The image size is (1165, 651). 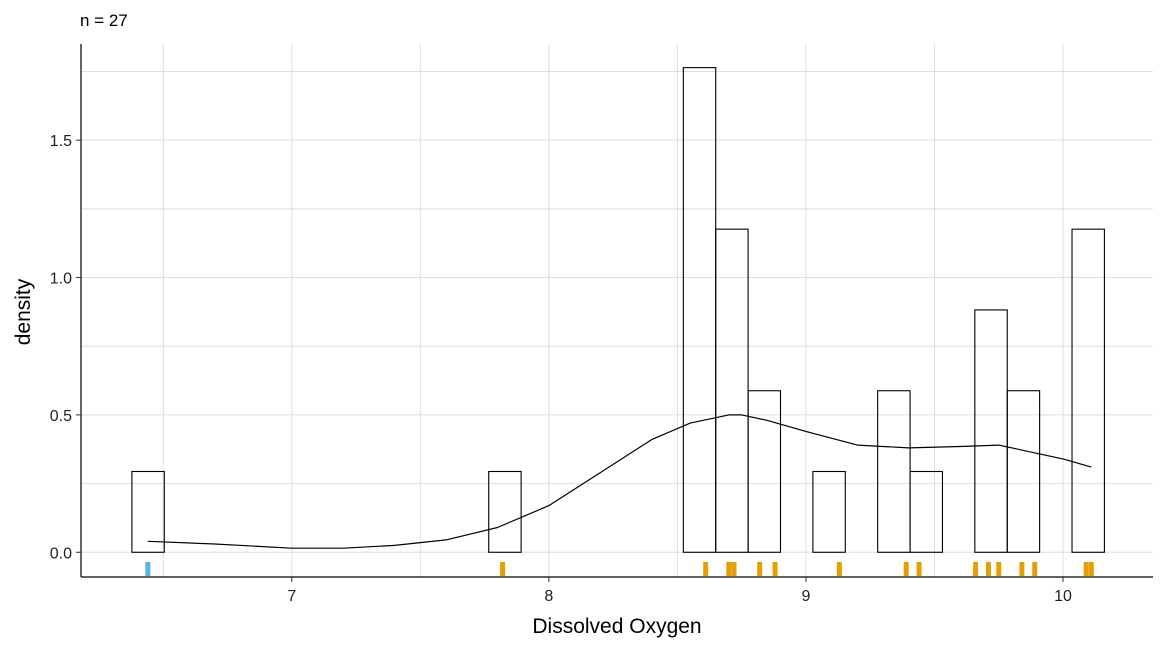 What do you see at coordinates (61, 416) in the screenshot?
I see `y-tick-label: 0.5` at bounding box center [61, 416].